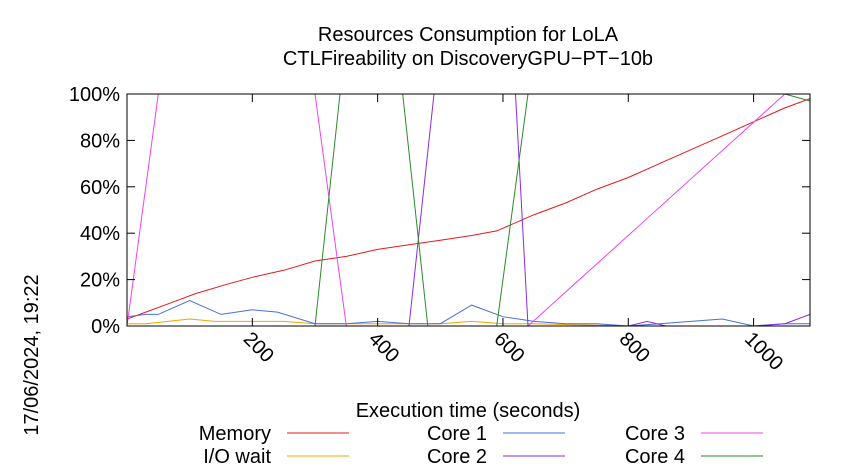  Describe the element at coordinates (235, 434) in the screenshot. I see `legend-label-memory: Memory` at that location.